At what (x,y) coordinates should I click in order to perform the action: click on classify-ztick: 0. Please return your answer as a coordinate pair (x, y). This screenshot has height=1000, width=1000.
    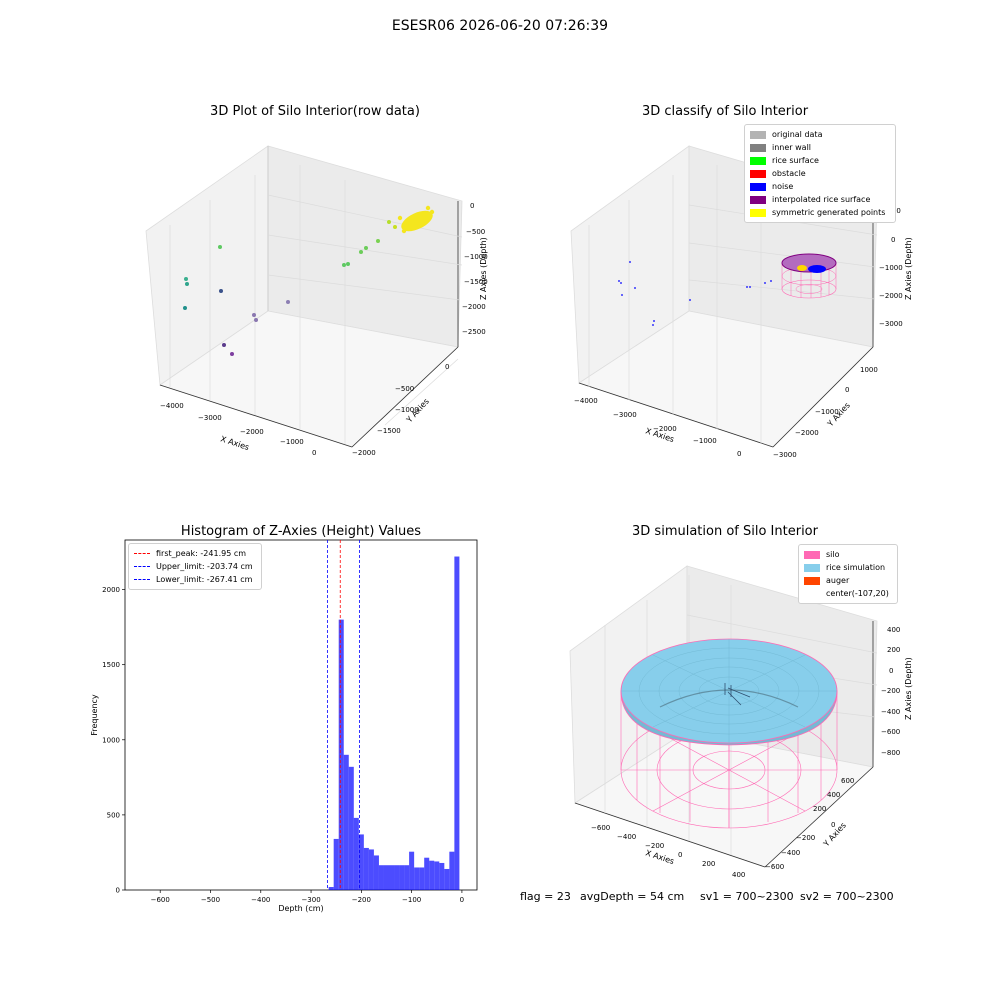
    Looking at the image, I should click on (893, 240).